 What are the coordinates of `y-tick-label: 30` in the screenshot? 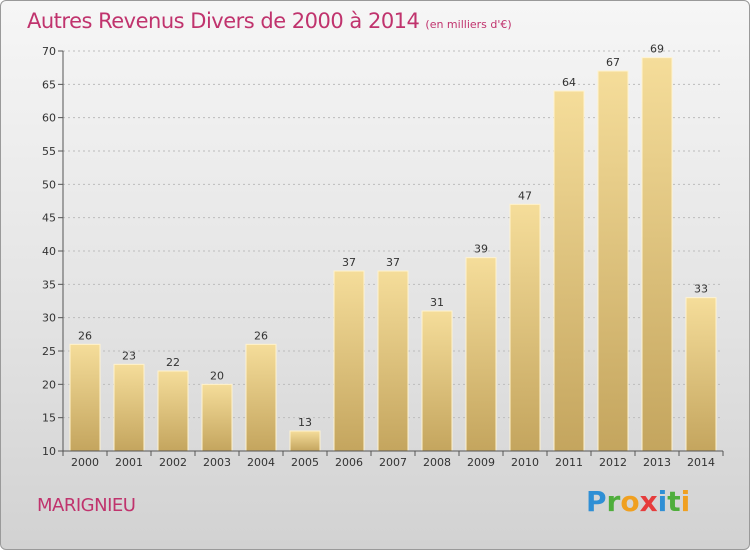 It's located at (49, 318).